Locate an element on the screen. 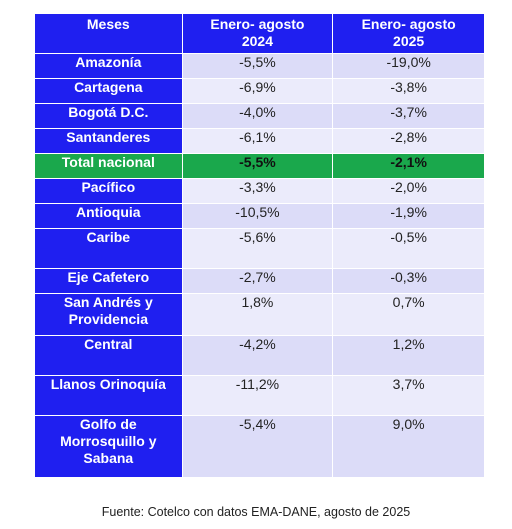  value-2024: -3,3% is located at coordinates (257, 191).